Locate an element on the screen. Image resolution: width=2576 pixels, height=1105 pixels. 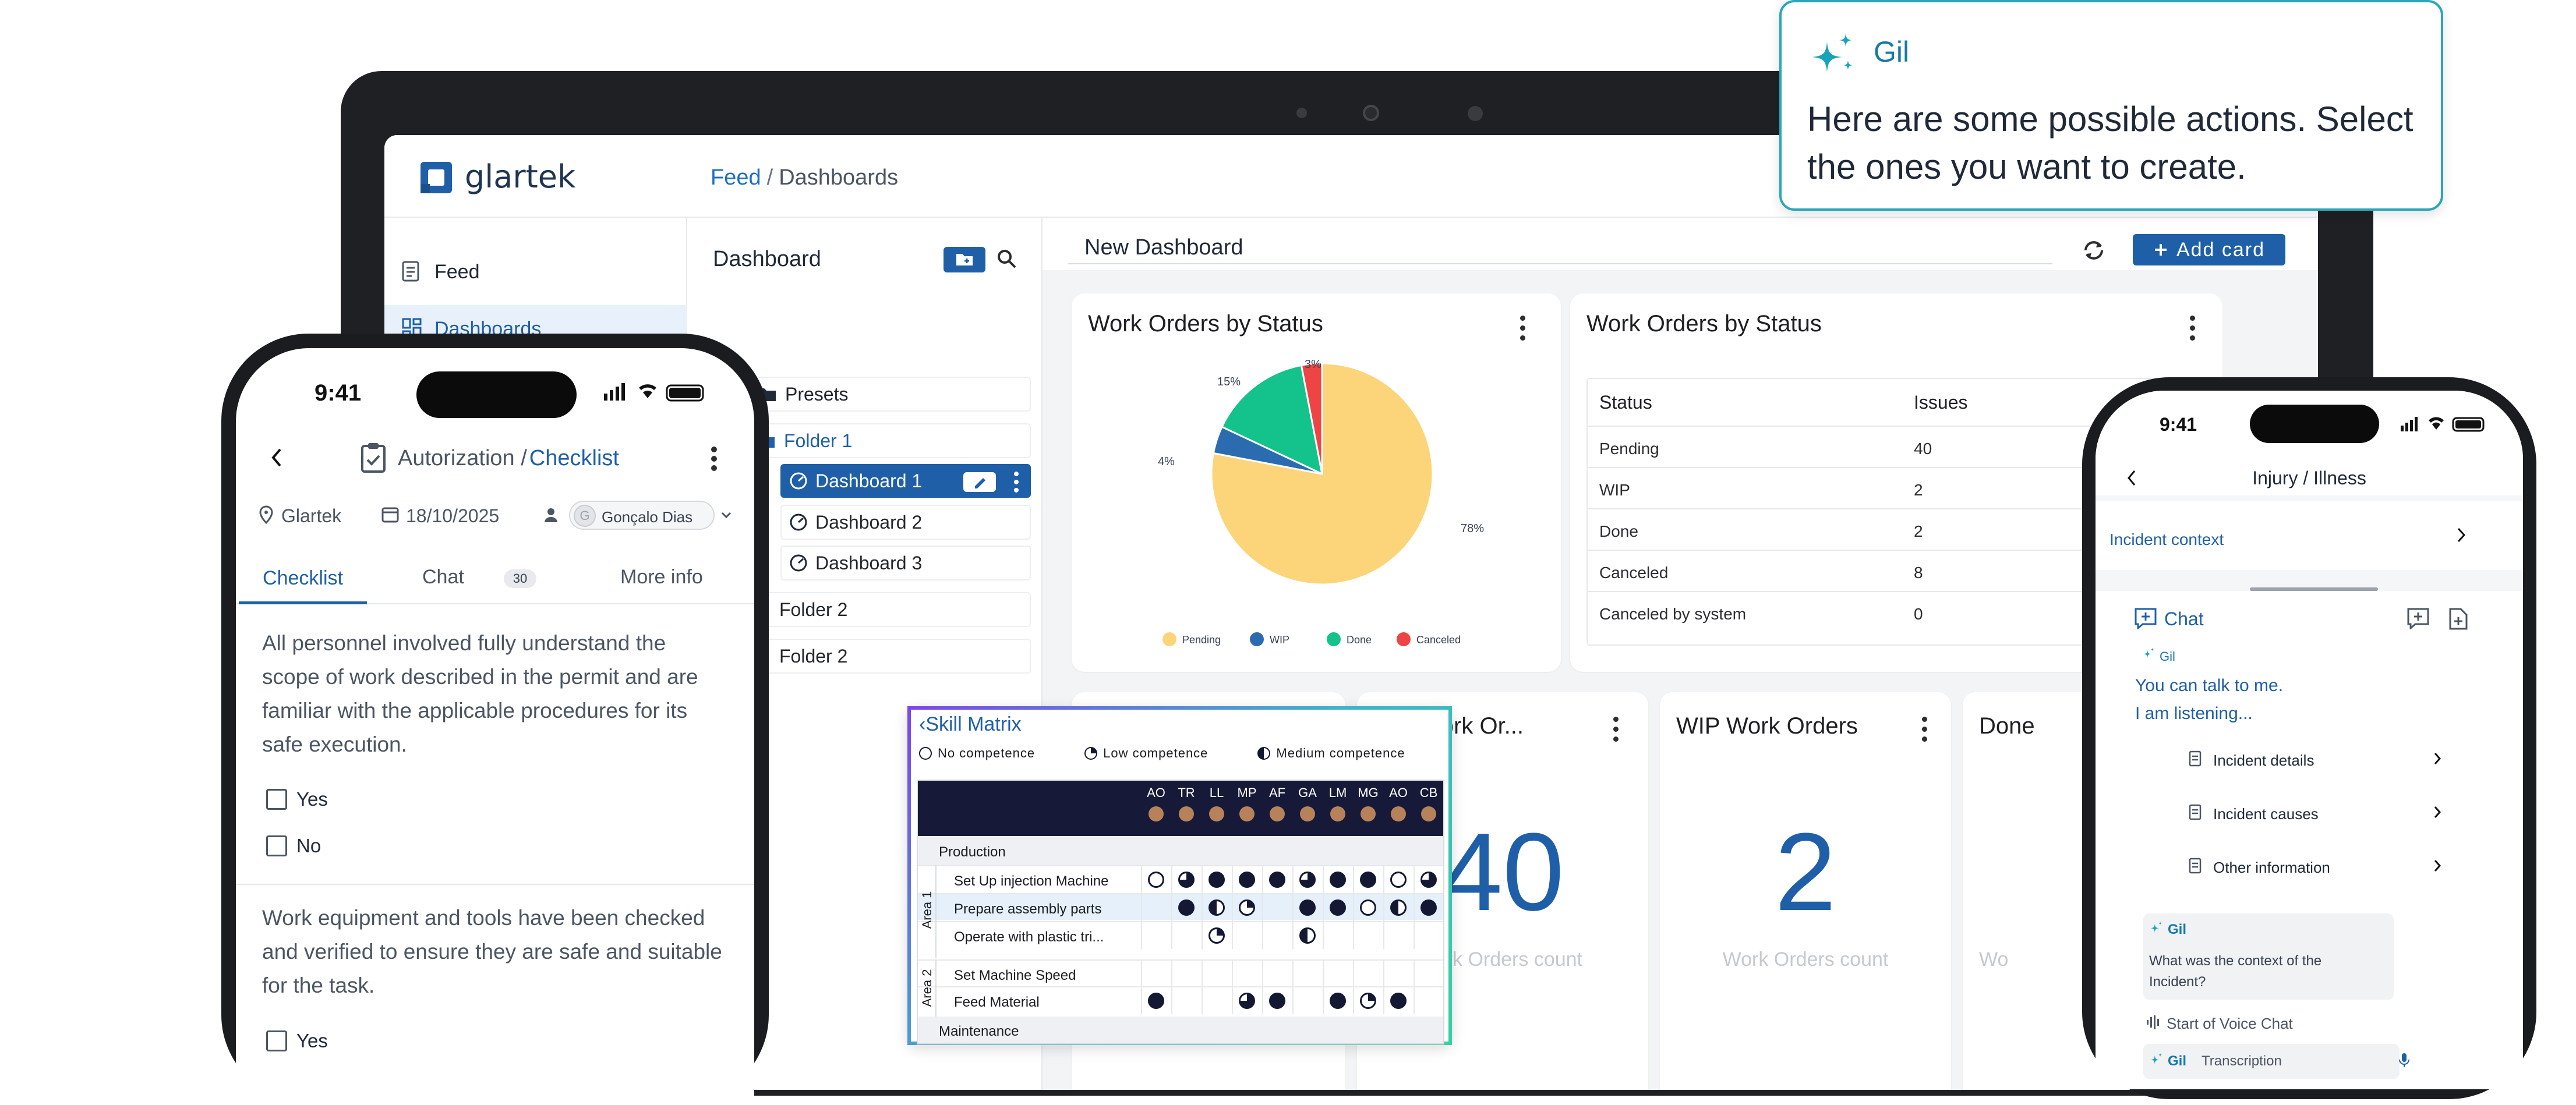
chevron-down-icon is located at coordinates (726, 515).